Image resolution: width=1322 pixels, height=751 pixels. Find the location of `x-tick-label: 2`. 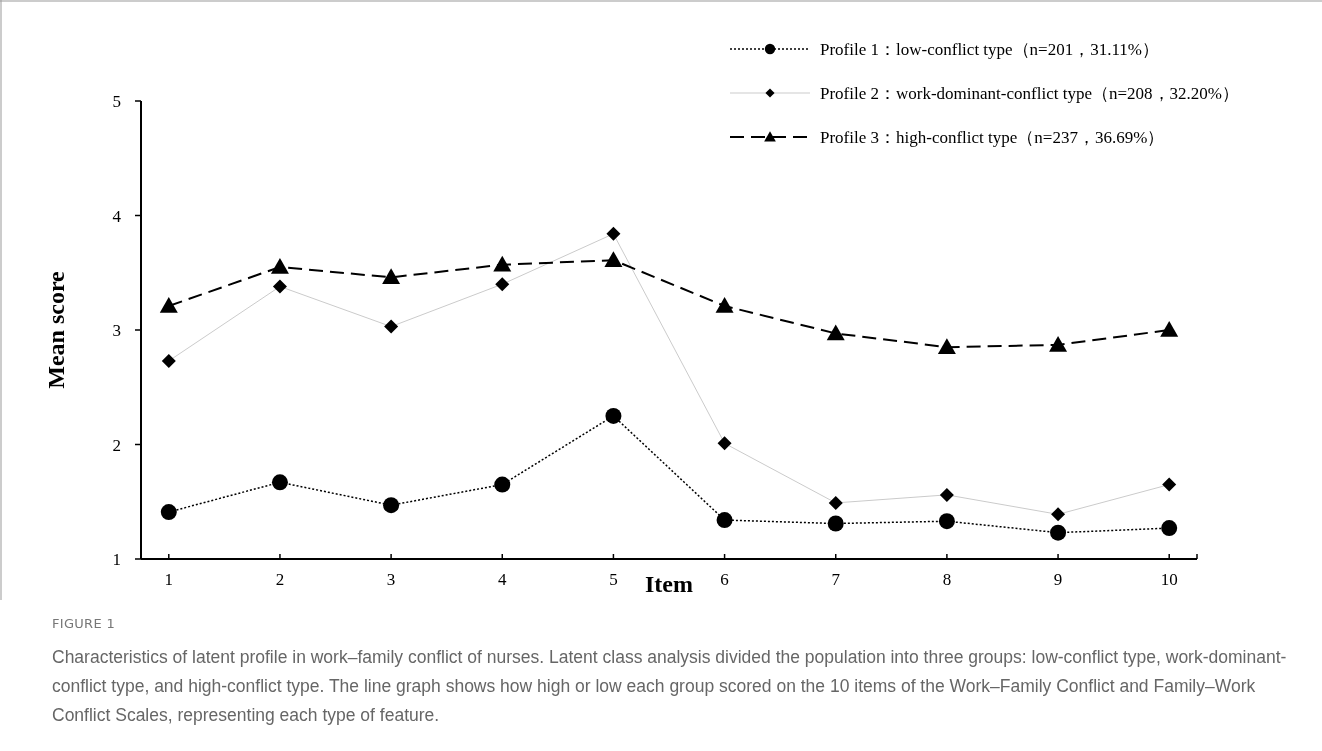

x-tick-label: 2 is located at coordinates (280, 579).